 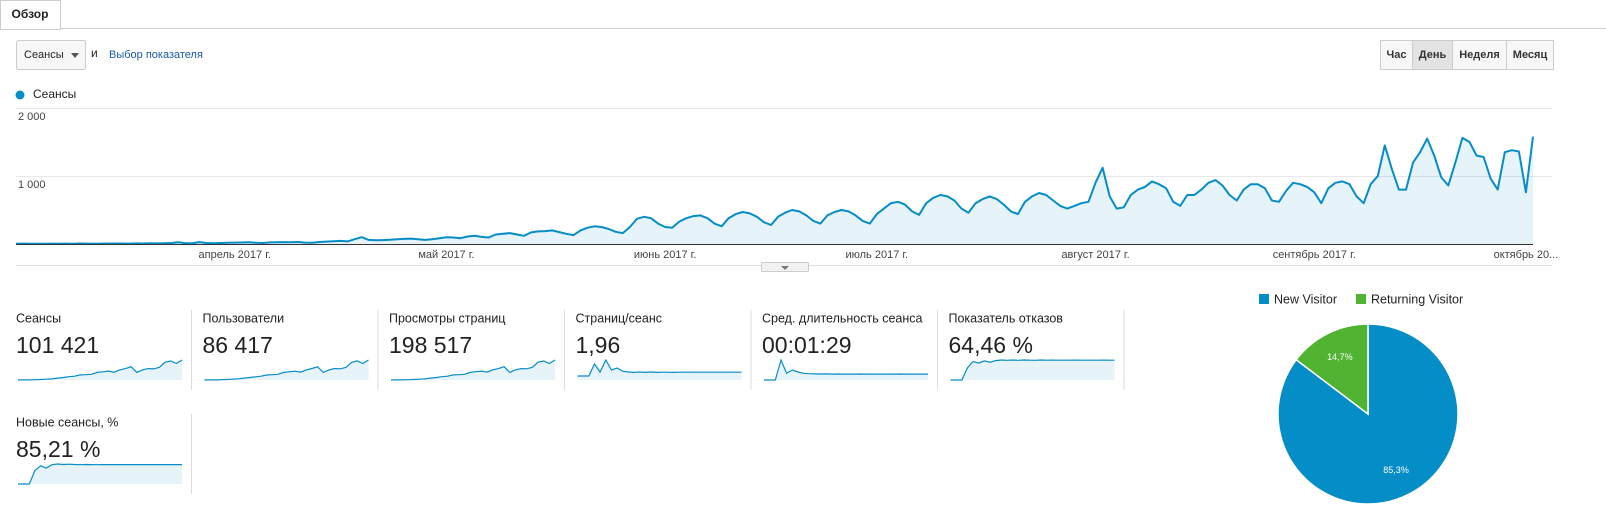 What do you see at coordinates (1305, 299) in the screenshot?
I see `legend-label: New Visitor` at bounding box center [1305, 299].